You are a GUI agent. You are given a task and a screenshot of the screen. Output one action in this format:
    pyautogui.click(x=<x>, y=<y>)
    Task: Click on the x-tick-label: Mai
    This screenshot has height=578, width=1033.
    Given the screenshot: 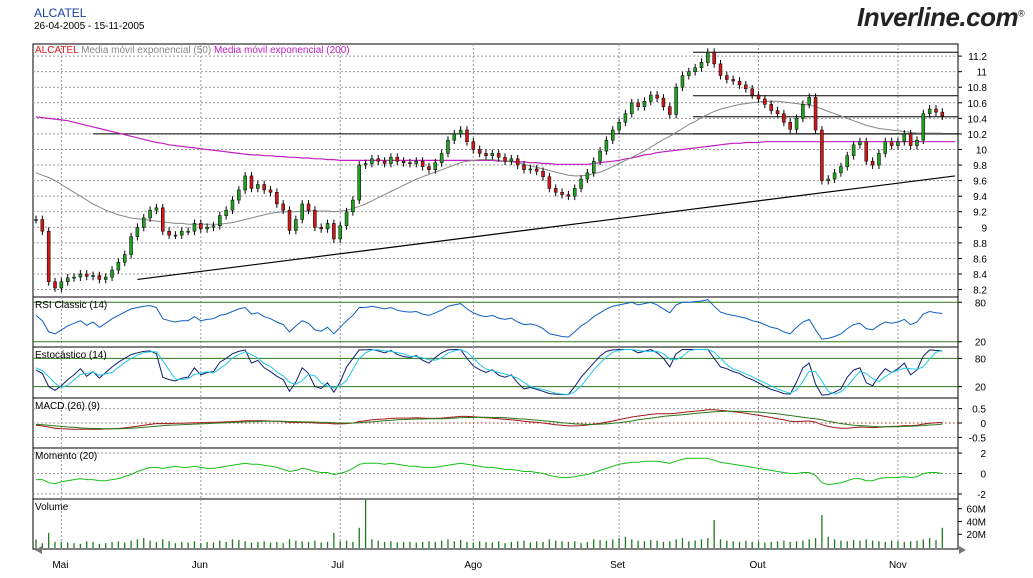 What is the action you would take?
    pyautogui.click(x=60, y=565)
    